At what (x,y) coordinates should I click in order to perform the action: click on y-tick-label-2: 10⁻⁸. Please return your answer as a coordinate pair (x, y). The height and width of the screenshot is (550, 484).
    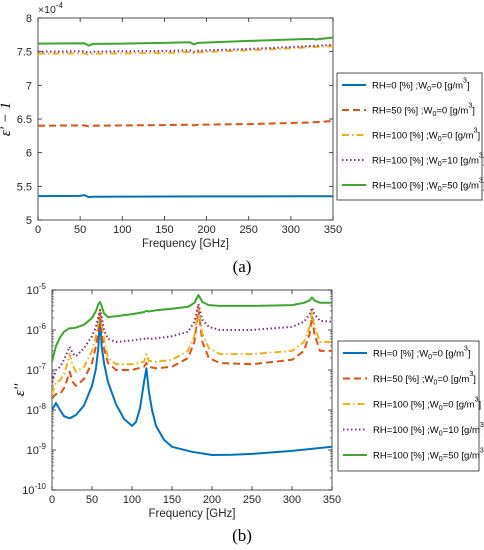
    Looking at the image, I should click on (37, 409).